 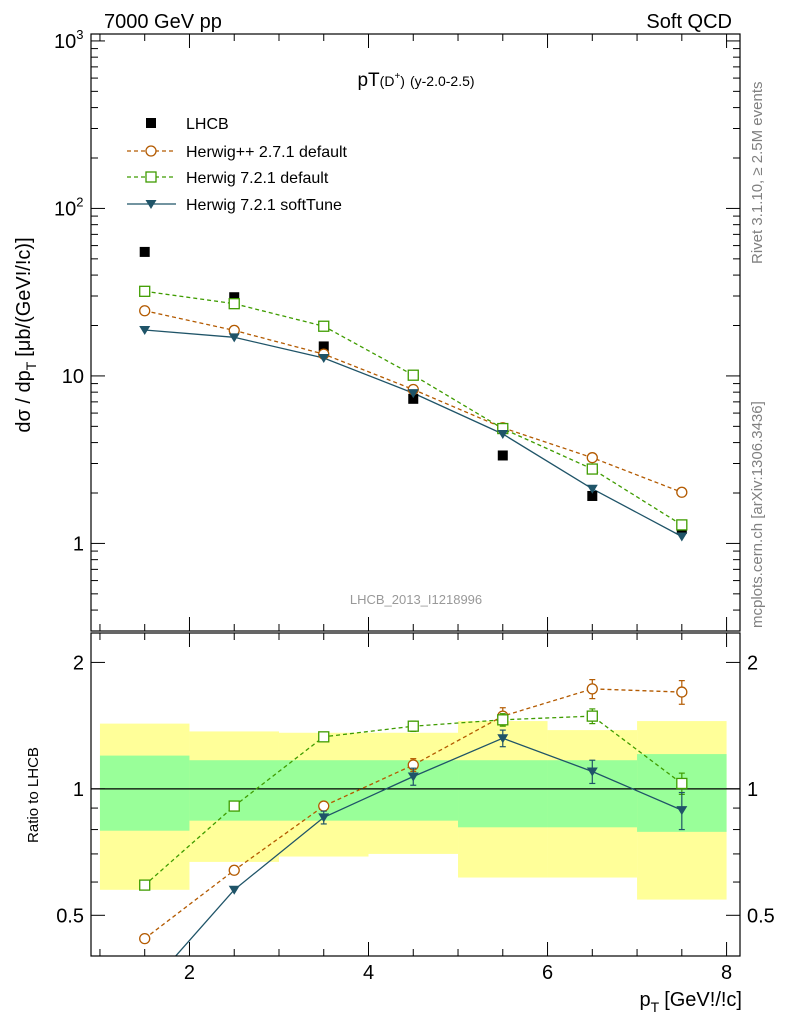 I want to click on x-axis-label: pT [GeV!/!c], so click(x=691, y=1002).